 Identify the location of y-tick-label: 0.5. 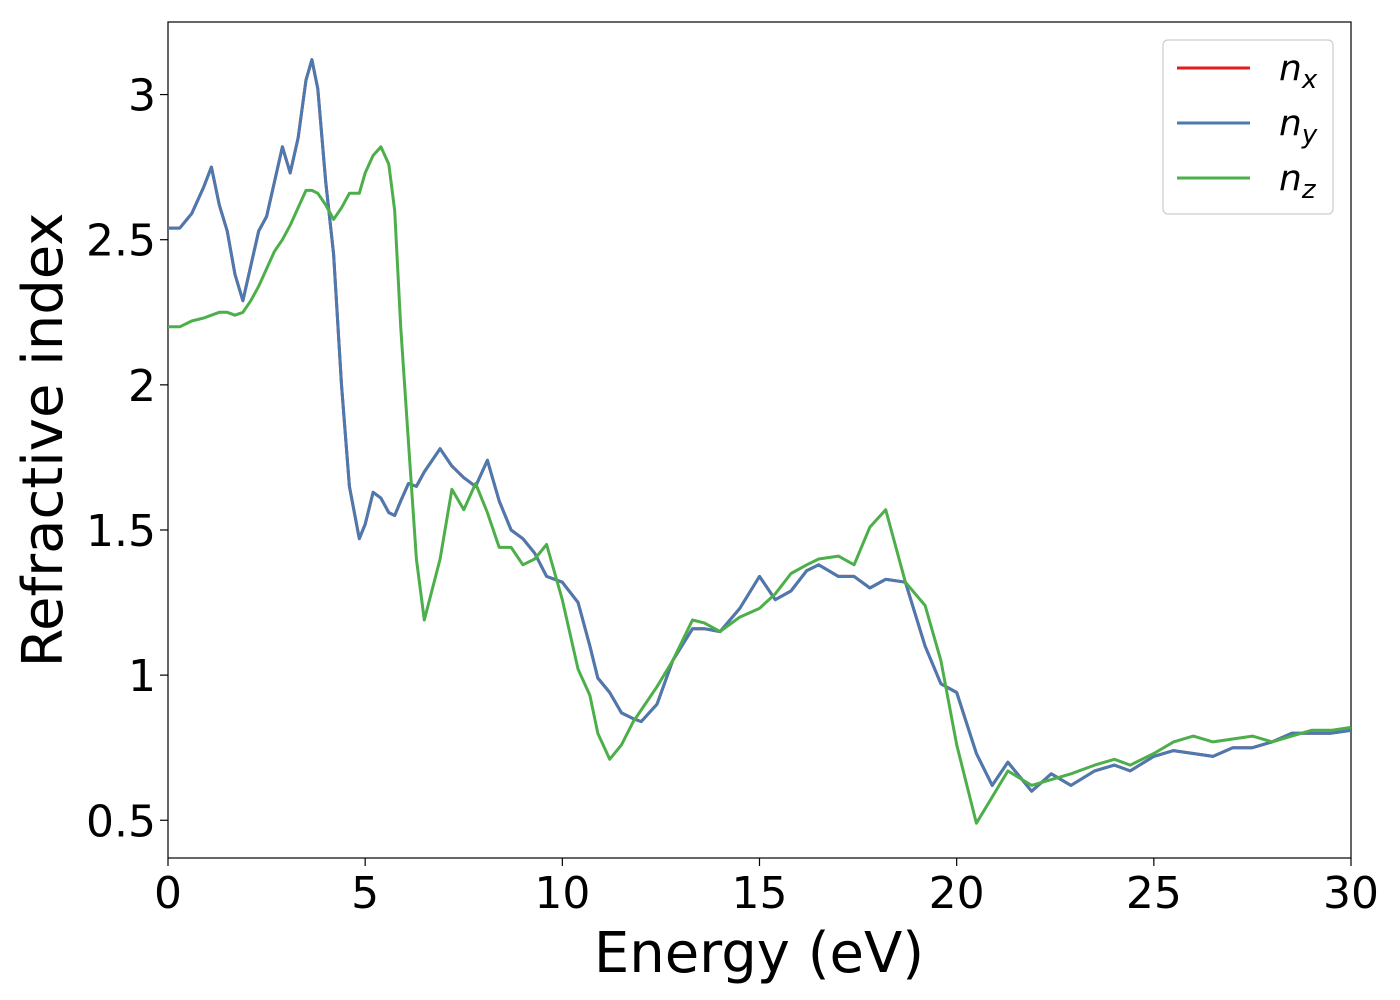
(121, 821).